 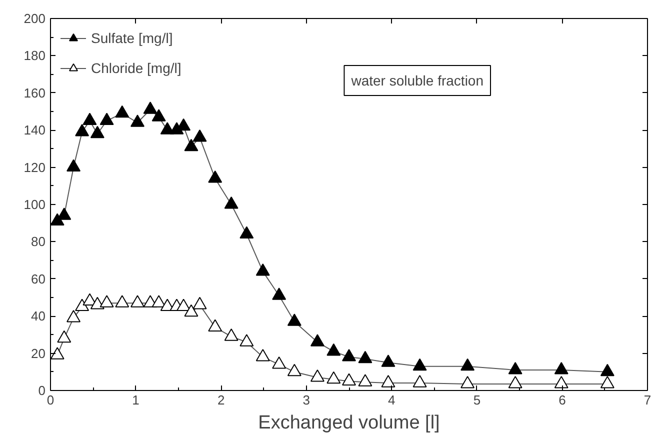 I want to click on y-tick-label: 180, so click(x=35, y=56).